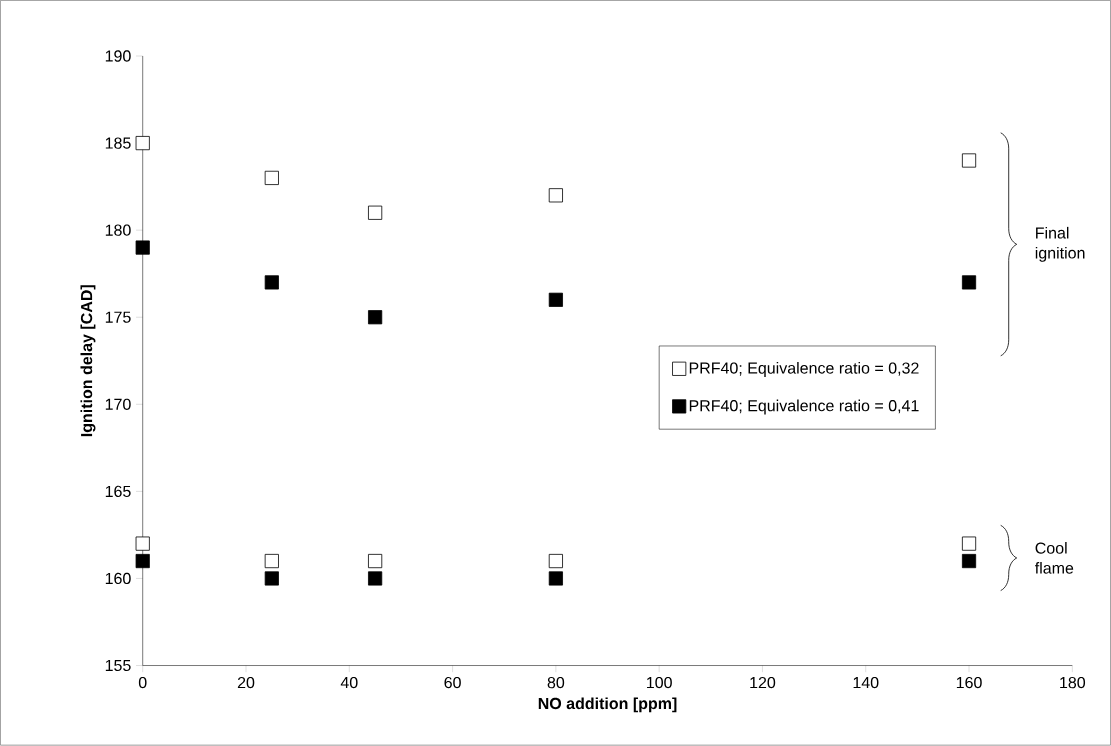 Image resolution: width=1111 pixels, height=746 pixels. Describe the element at coordinates (118, 143) in the screenshot. I see `y-tick-label: 185` at that location.